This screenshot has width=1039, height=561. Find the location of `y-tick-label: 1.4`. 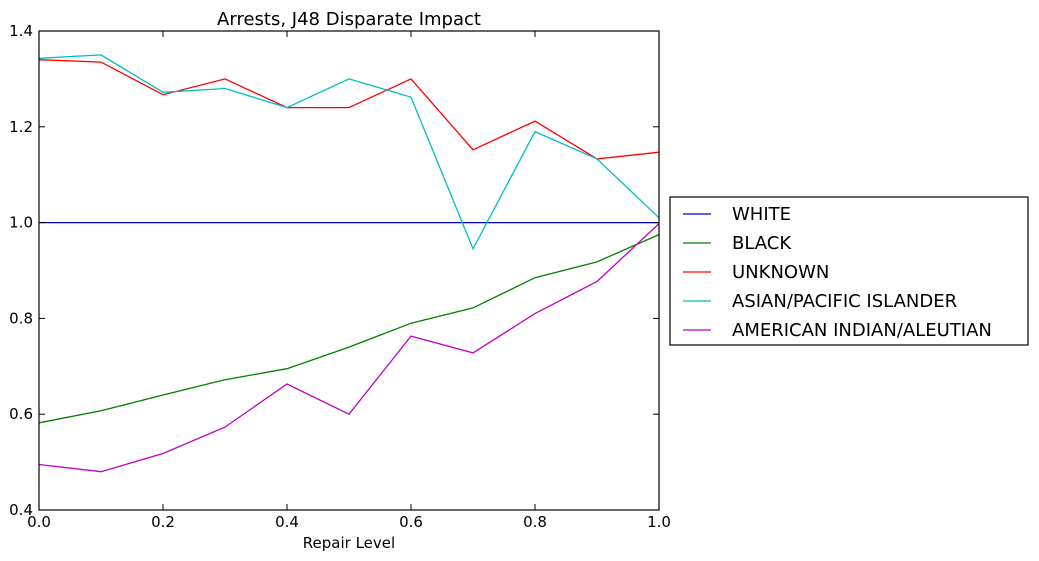

y-tick-label: 1.4 is located at coordinates (21, 31).